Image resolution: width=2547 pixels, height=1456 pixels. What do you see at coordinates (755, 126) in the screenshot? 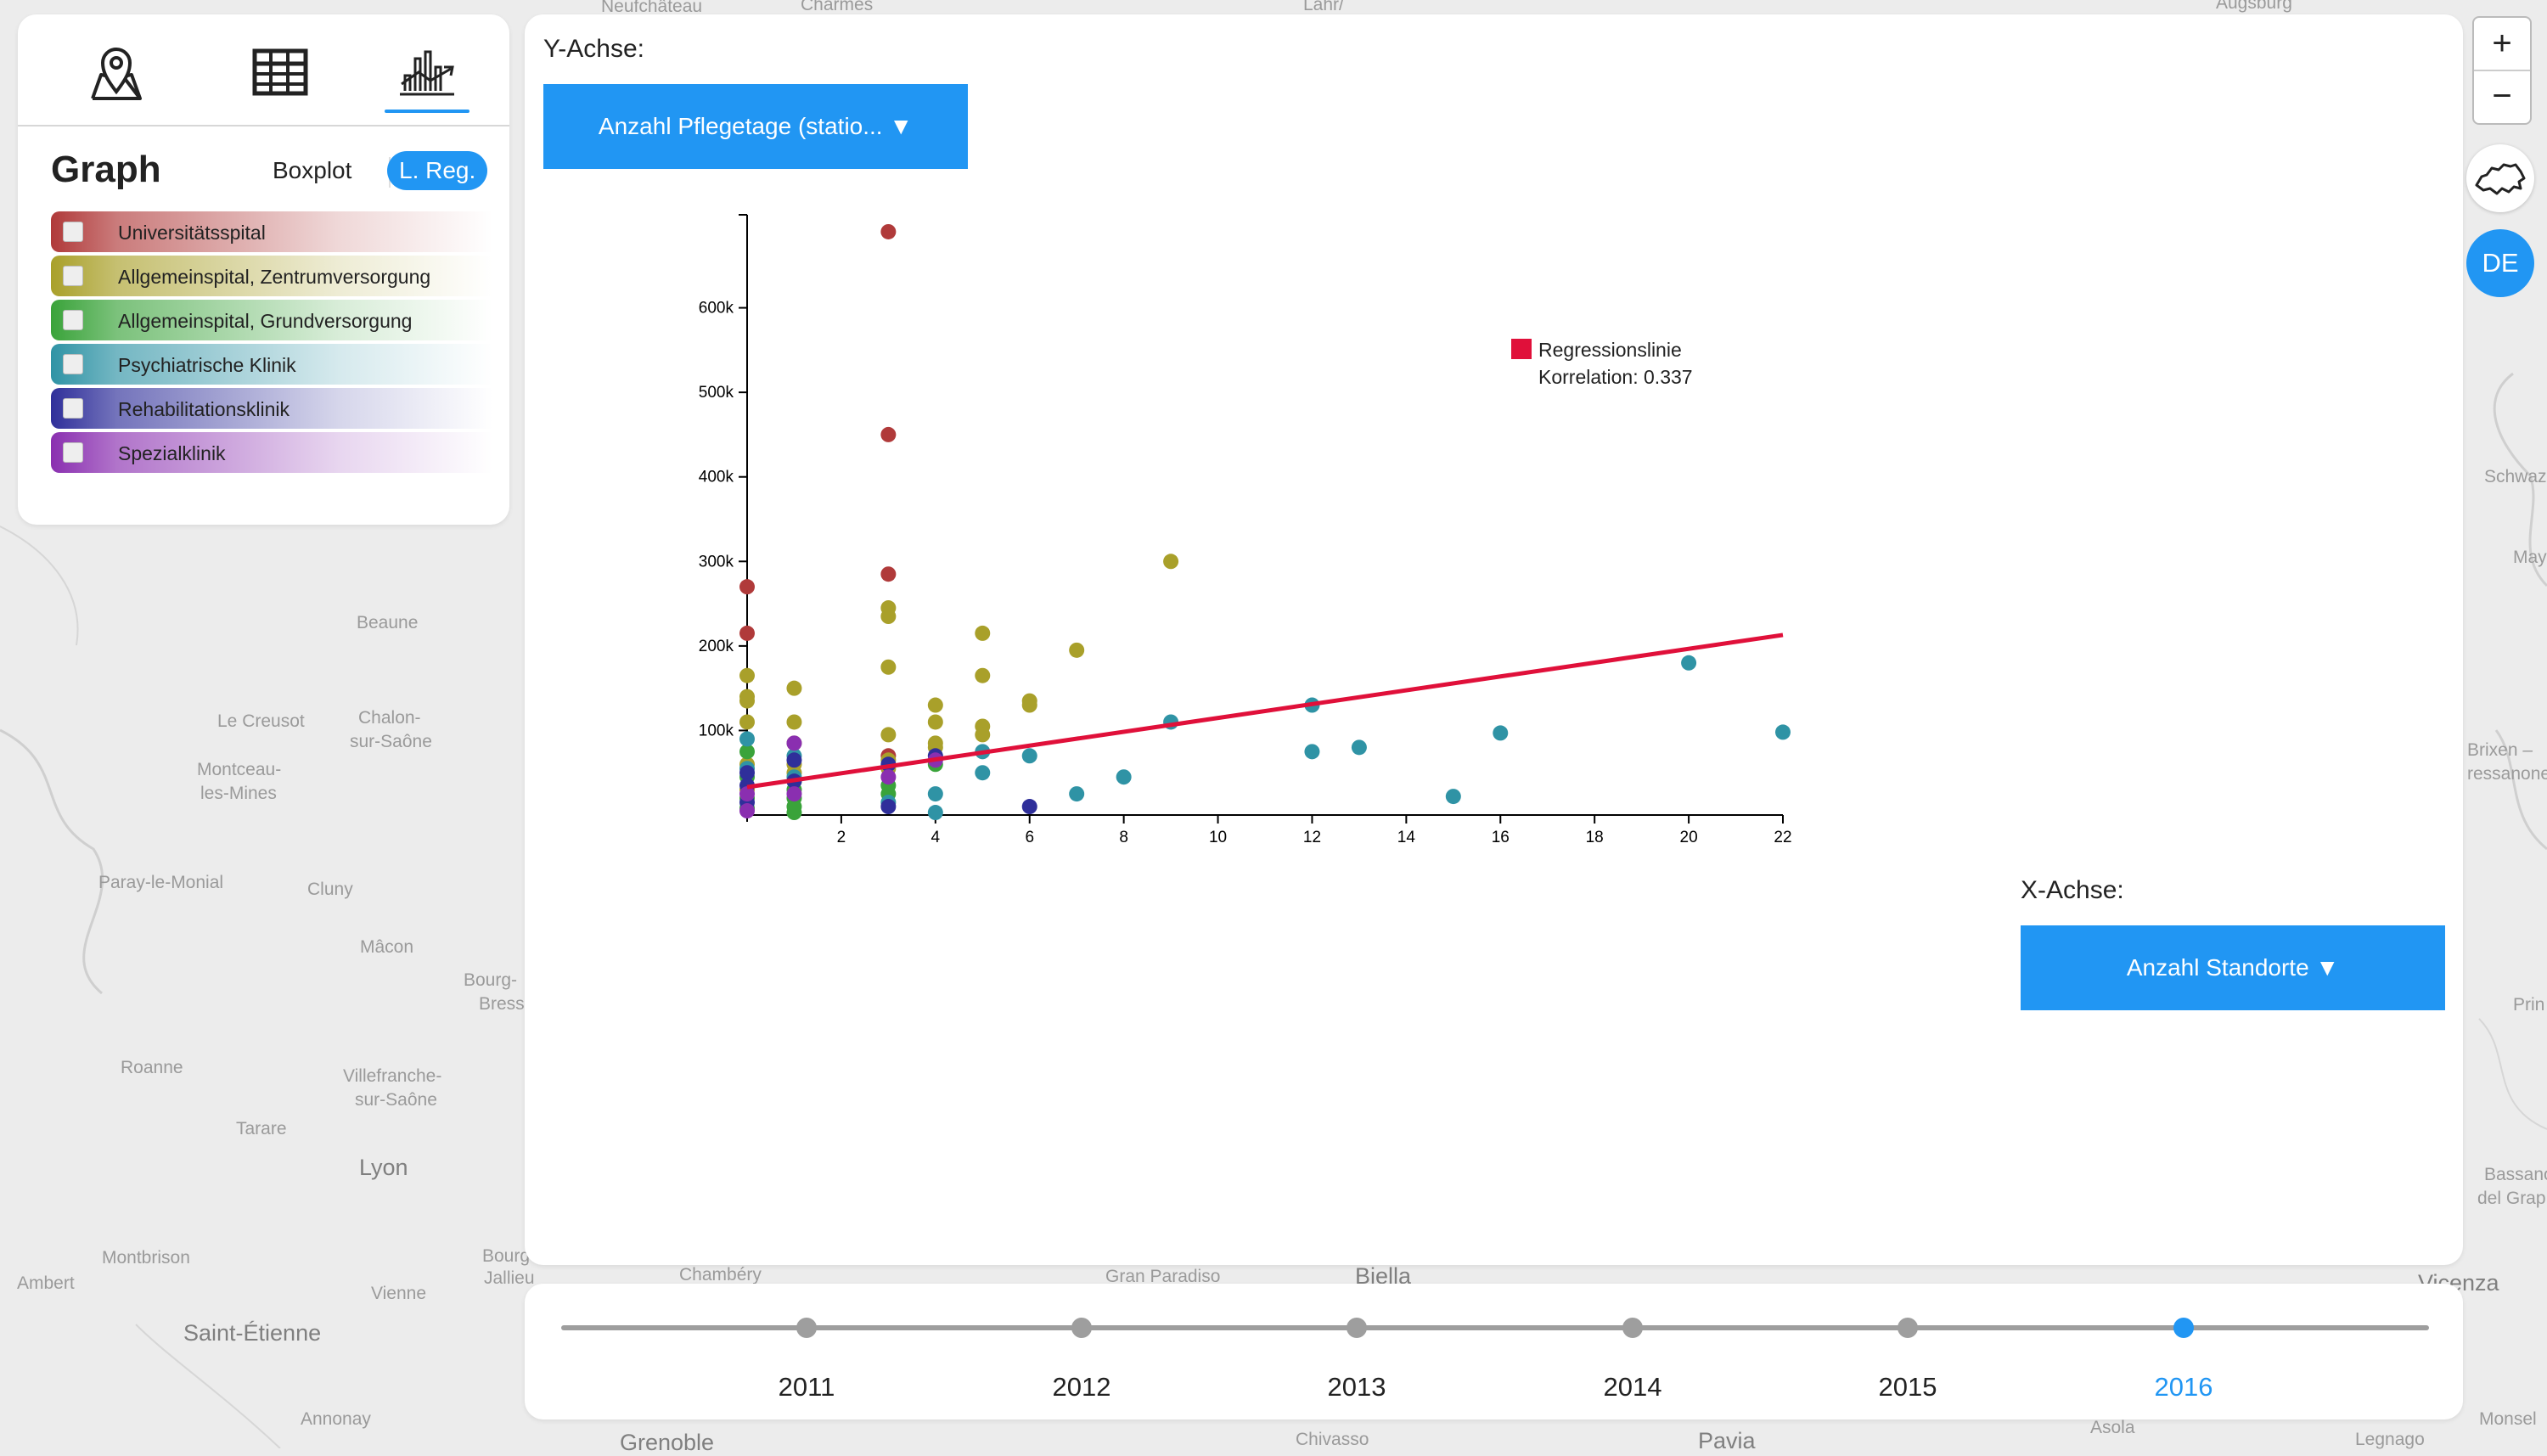
I see `y-axis-select-button: Anzahl Pflegetage (statio... ▼` at bounding box center [755, 126].